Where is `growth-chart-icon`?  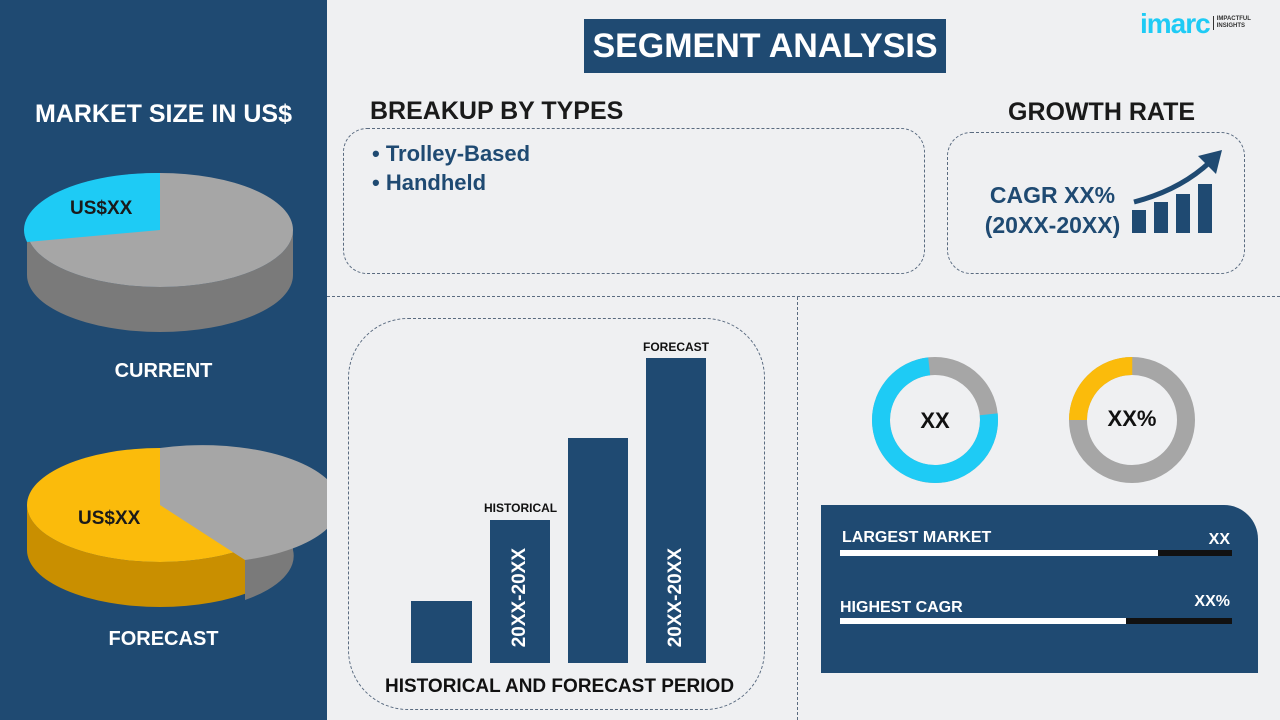 growth-chart-icon is located at coordinates (1177, 191).